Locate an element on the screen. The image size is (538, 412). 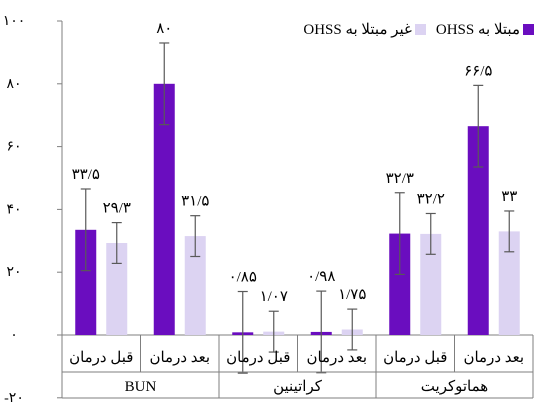
data-label: ۳۲/۲ is located at coordinates (431, 199).